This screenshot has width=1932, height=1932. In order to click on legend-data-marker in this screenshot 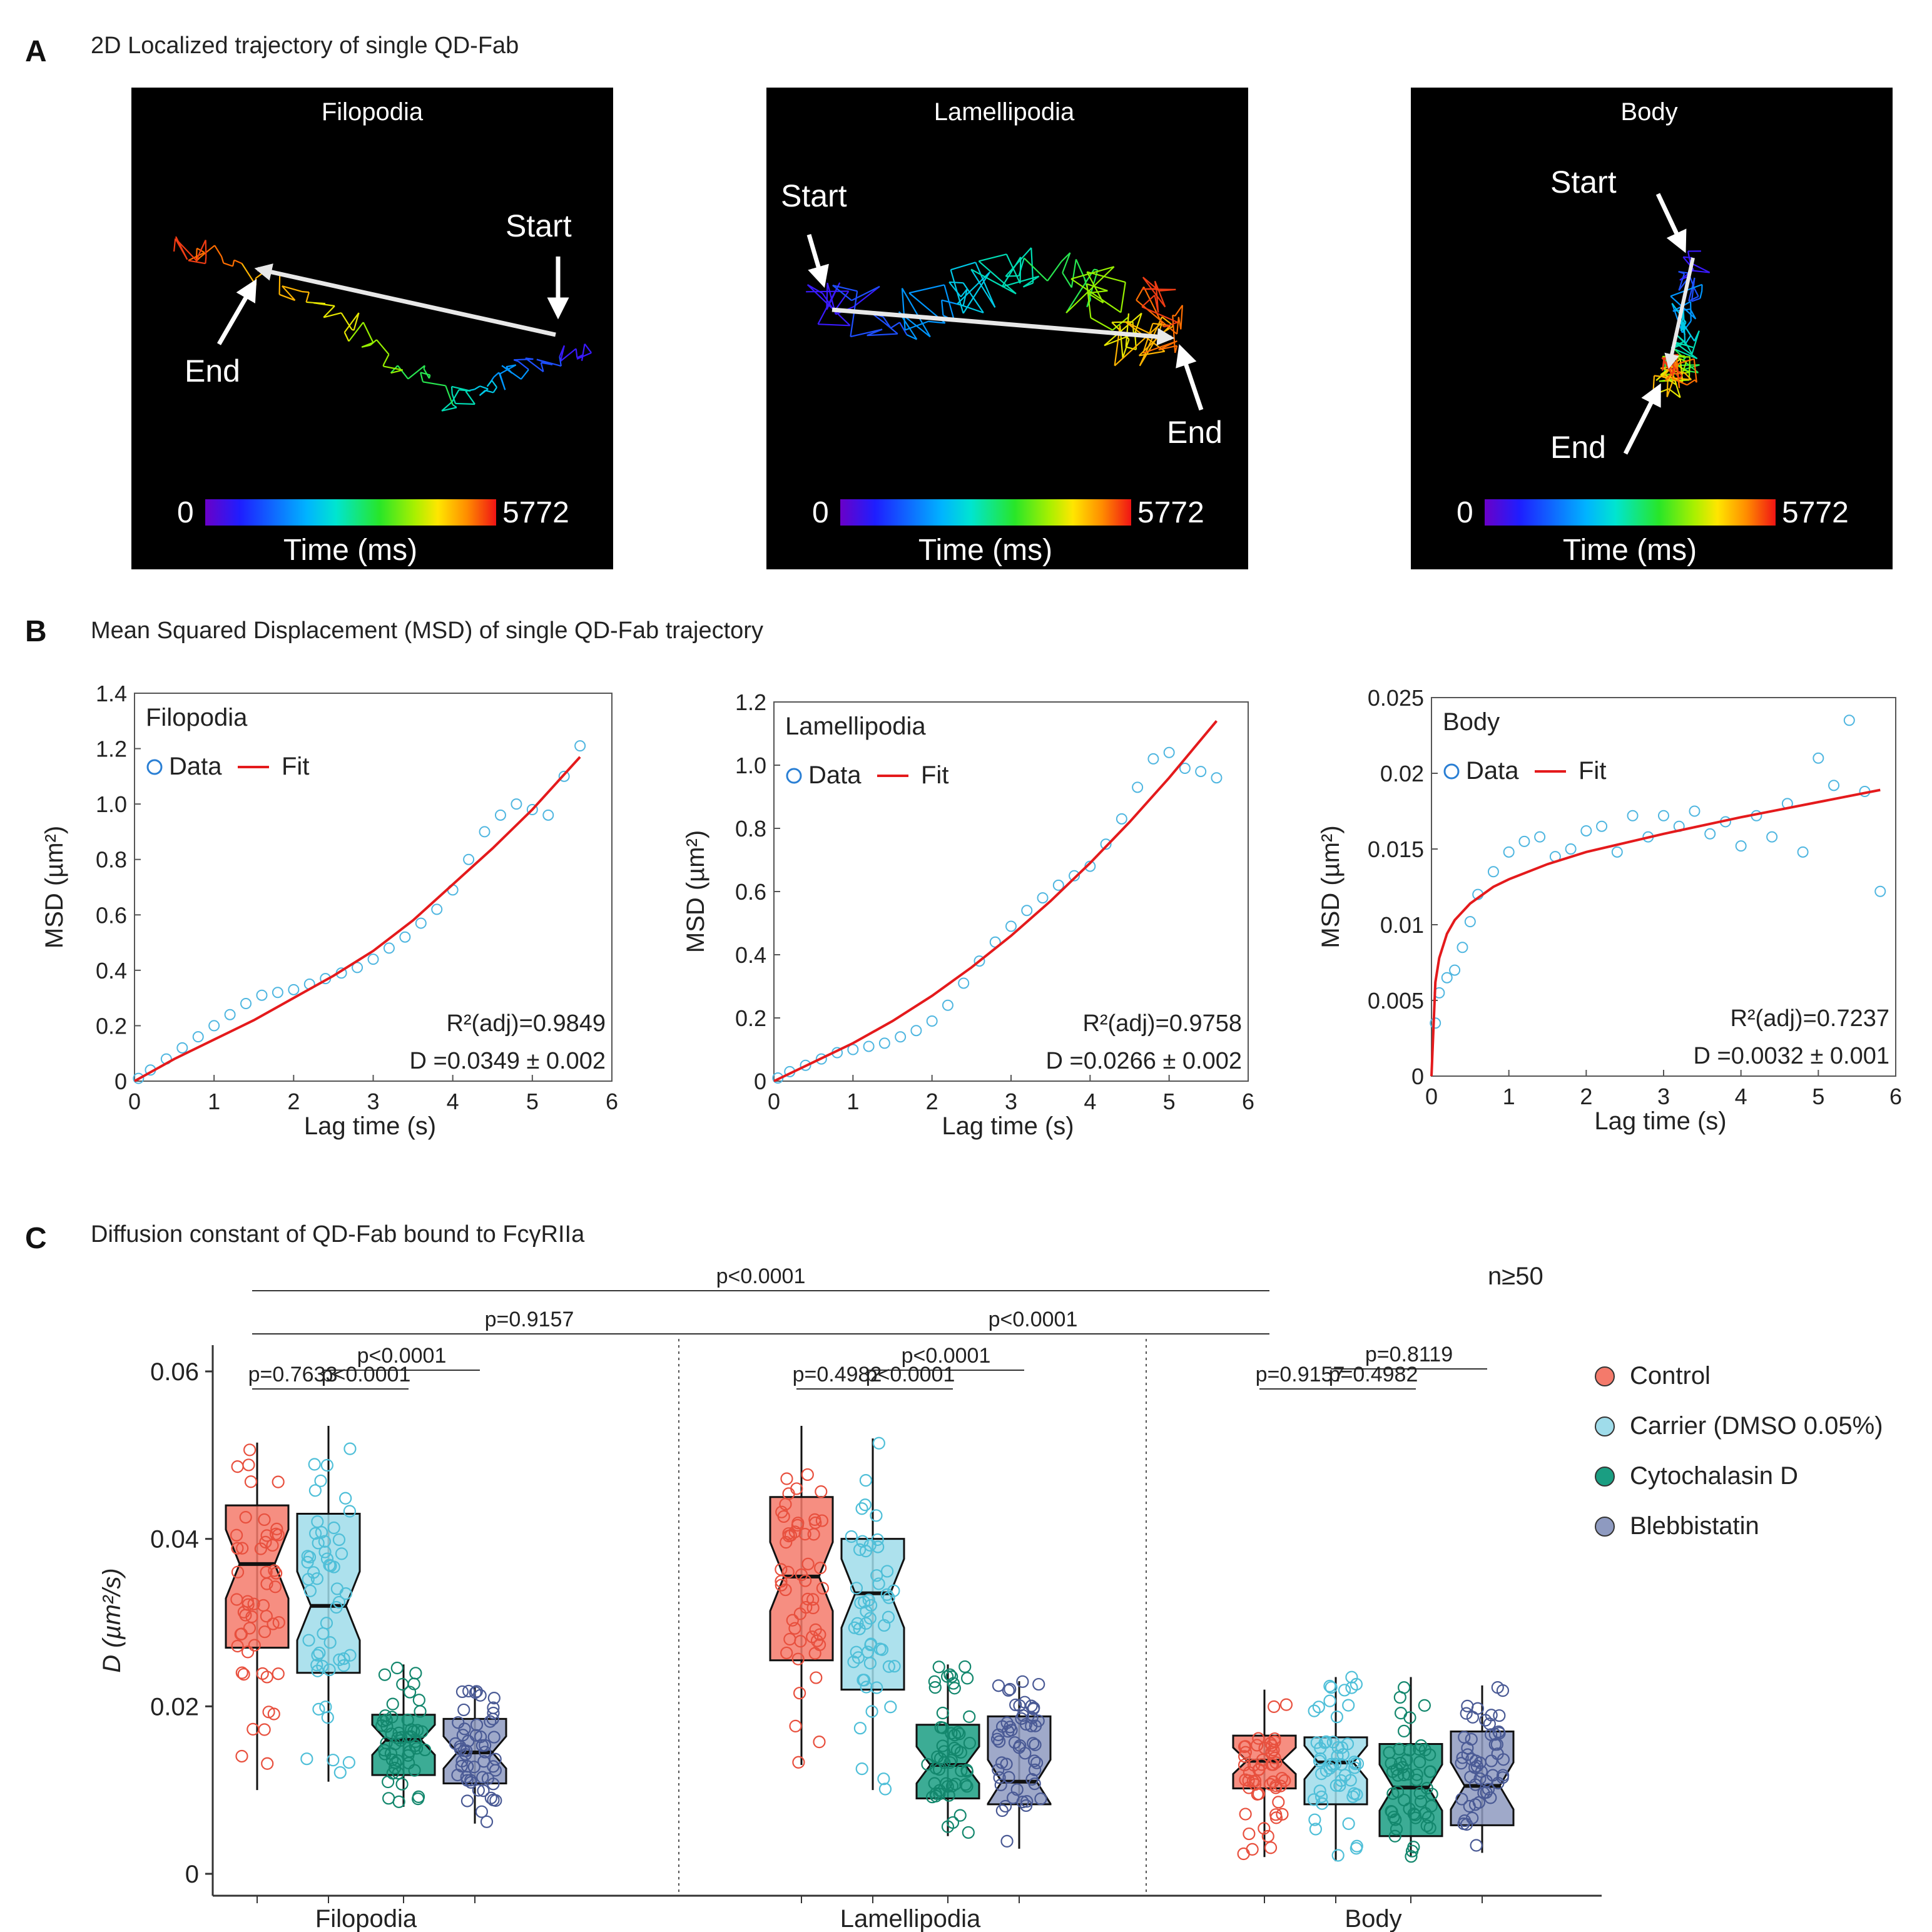, I will do `click(154, 767)`.